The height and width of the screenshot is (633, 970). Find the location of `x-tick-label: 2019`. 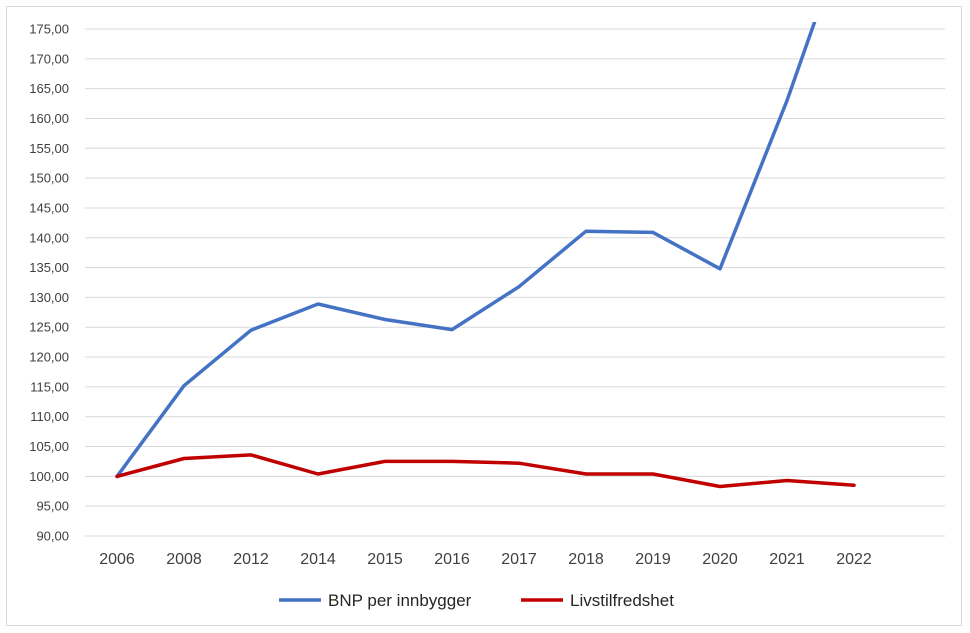

x-tick-label: 2019 is located at coordinates (653, 559).